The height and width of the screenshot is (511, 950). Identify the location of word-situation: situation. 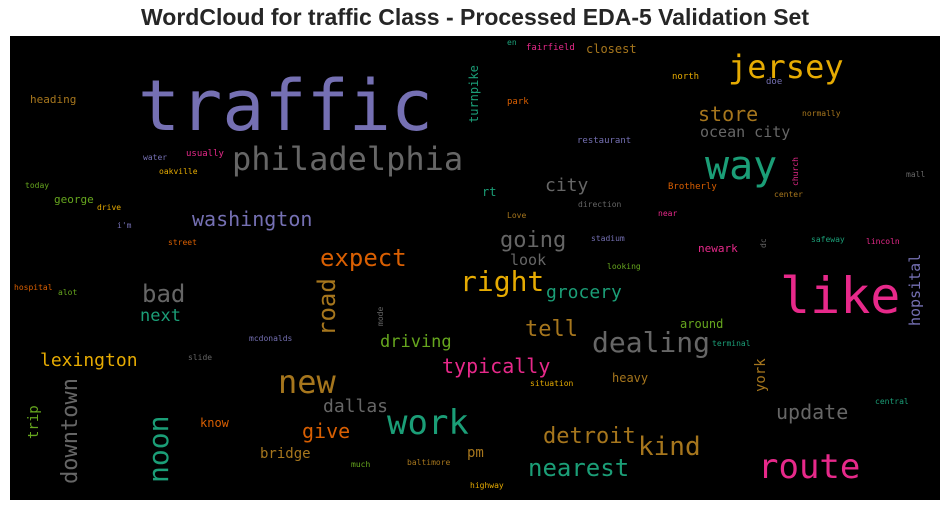
(552, 383).